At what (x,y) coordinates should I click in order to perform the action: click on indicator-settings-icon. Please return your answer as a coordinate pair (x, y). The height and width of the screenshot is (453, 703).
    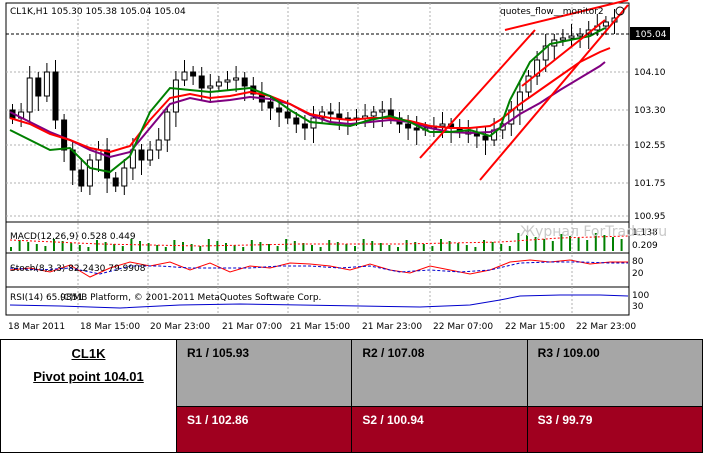
    Looking at the image, I should click on (620, 11).